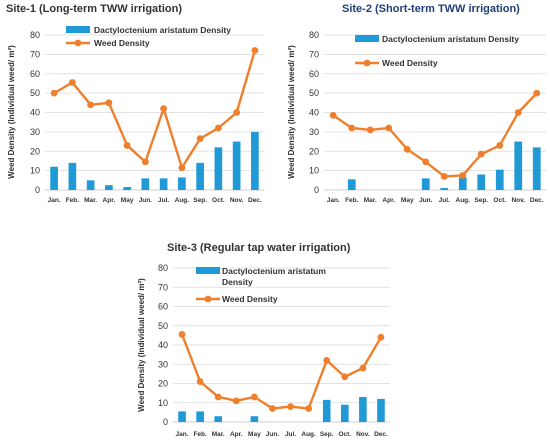  What do you see at coordinates (314, 74) in the screenshot?
I see `y-tick-label: 60` at bounding box center [314, 74].